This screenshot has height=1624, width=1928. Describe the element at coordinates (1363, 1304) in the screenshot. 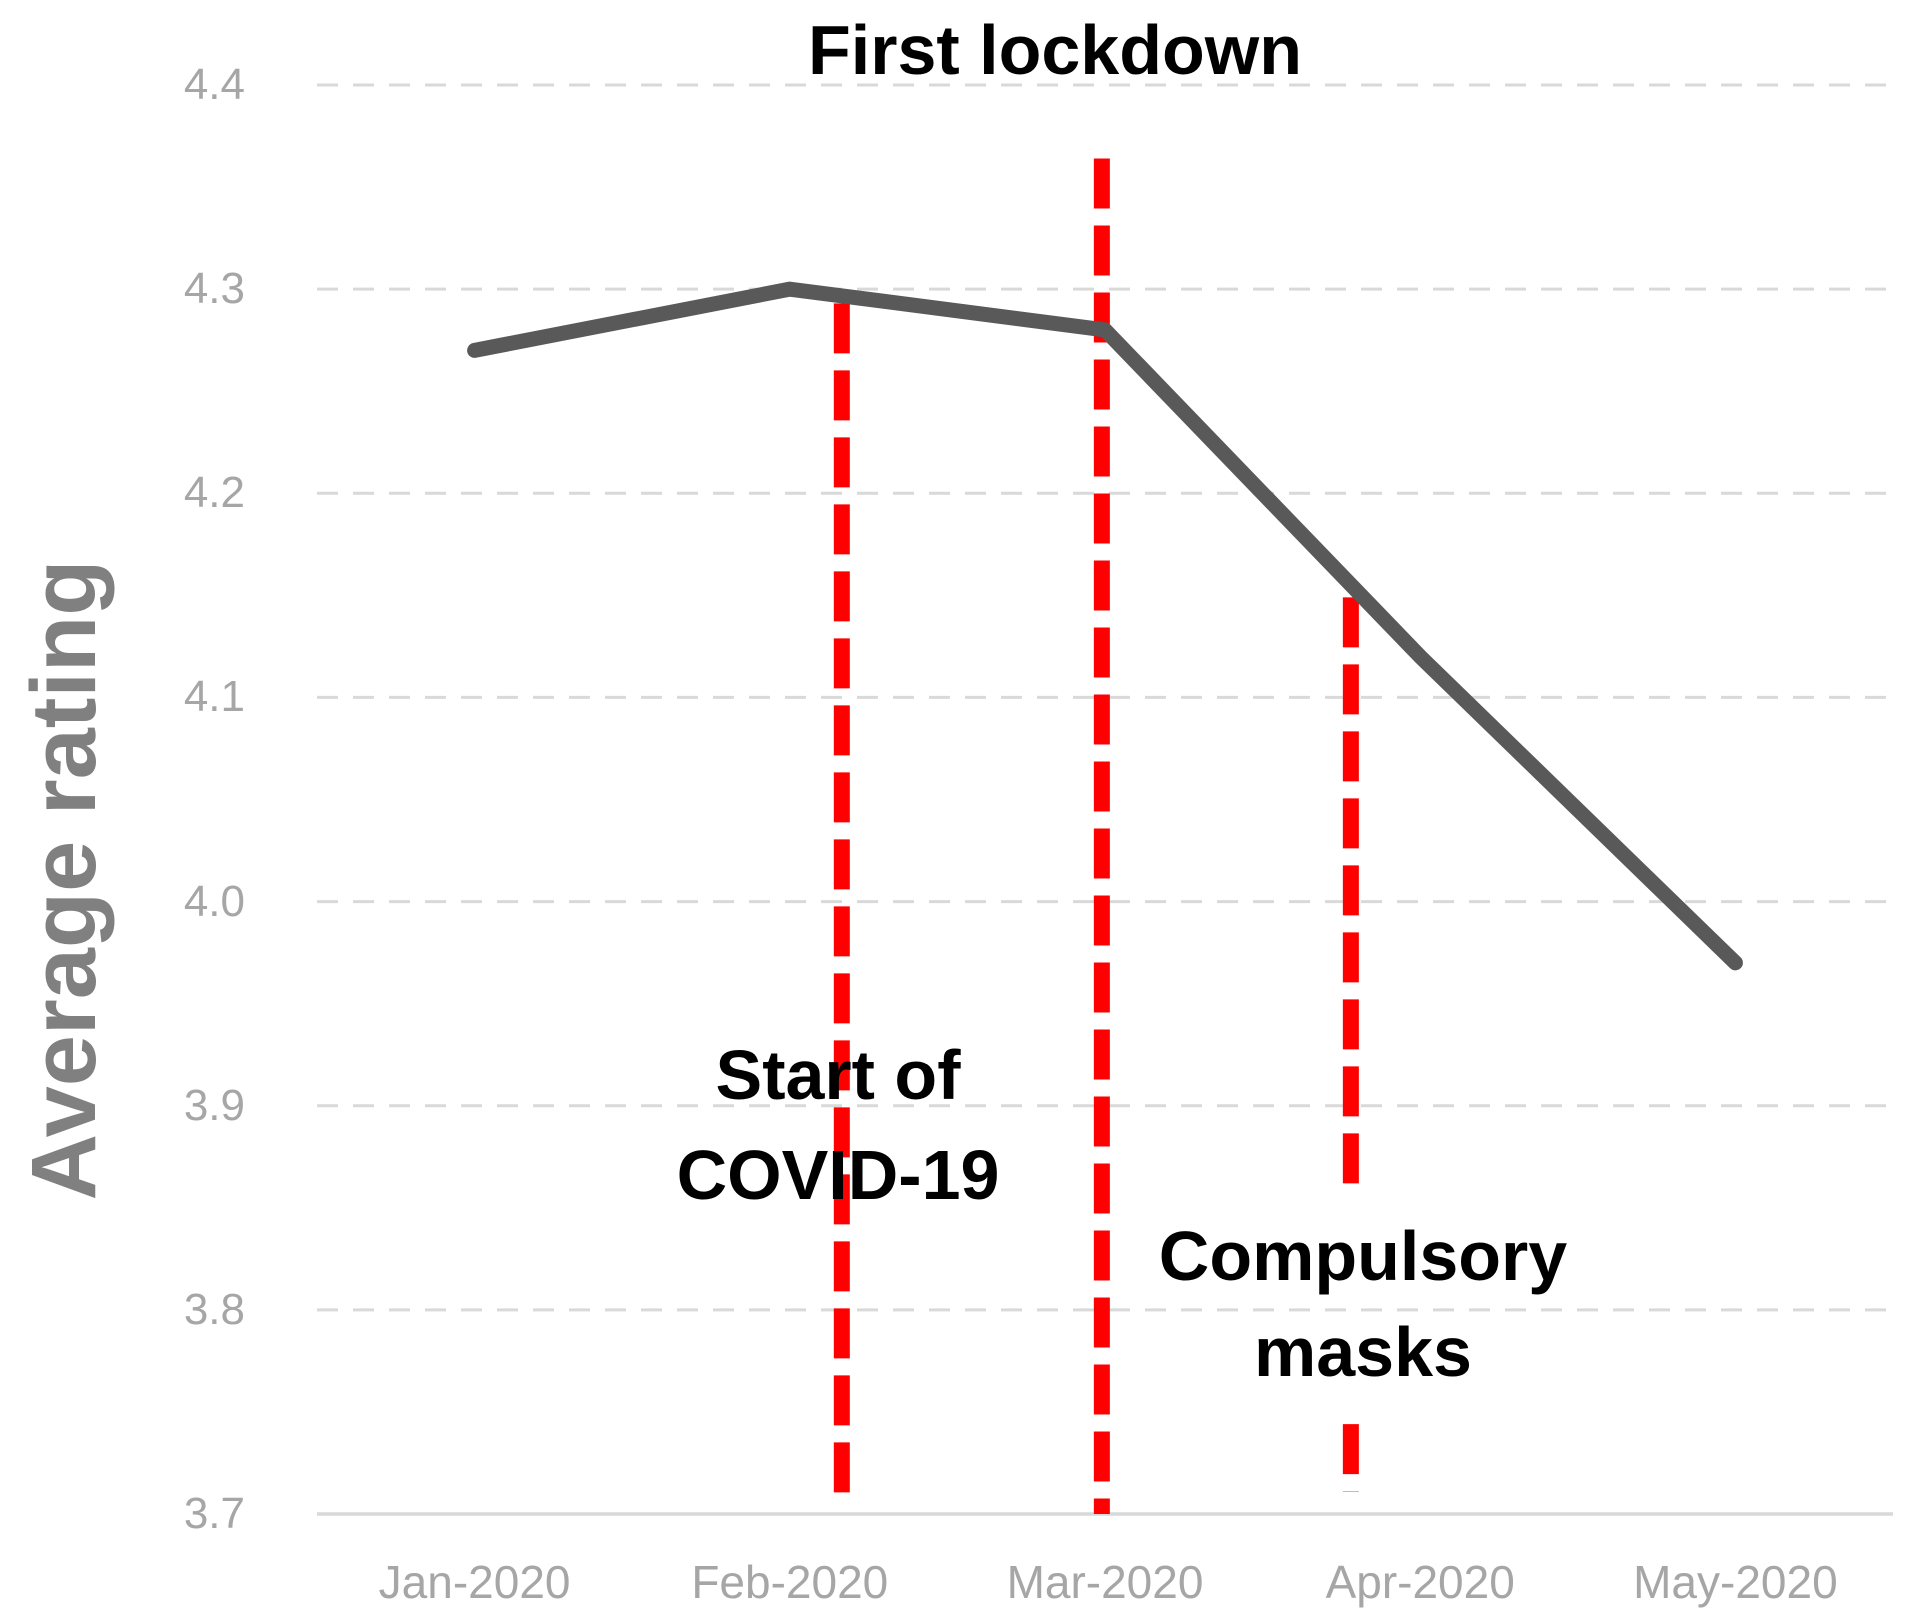

I see `annotation-label: Compulsory masks` at that location.